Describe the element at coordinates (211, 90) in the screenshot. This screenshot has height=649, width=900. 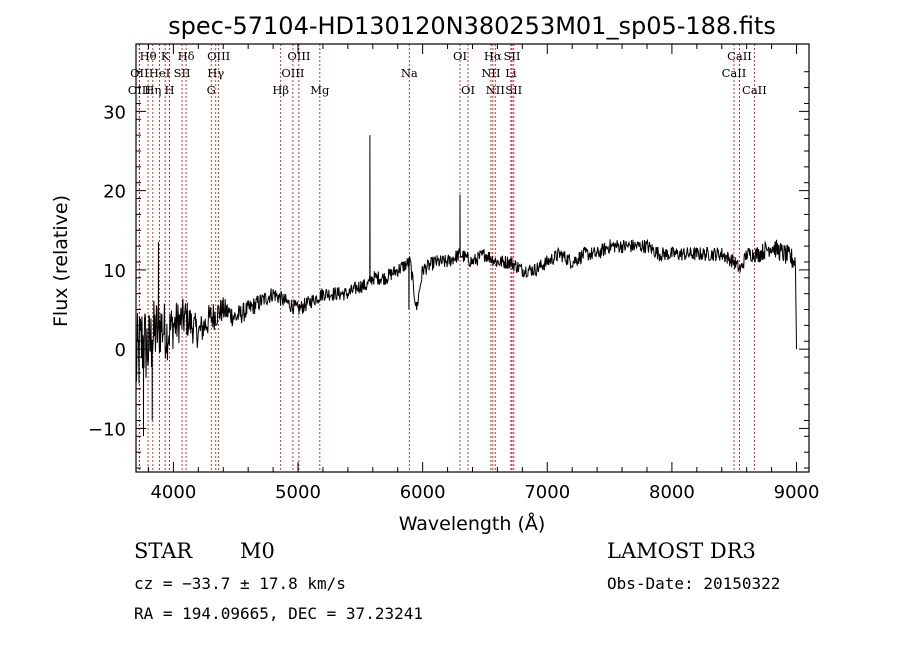
I see `spectral-line-label: G` at that location.